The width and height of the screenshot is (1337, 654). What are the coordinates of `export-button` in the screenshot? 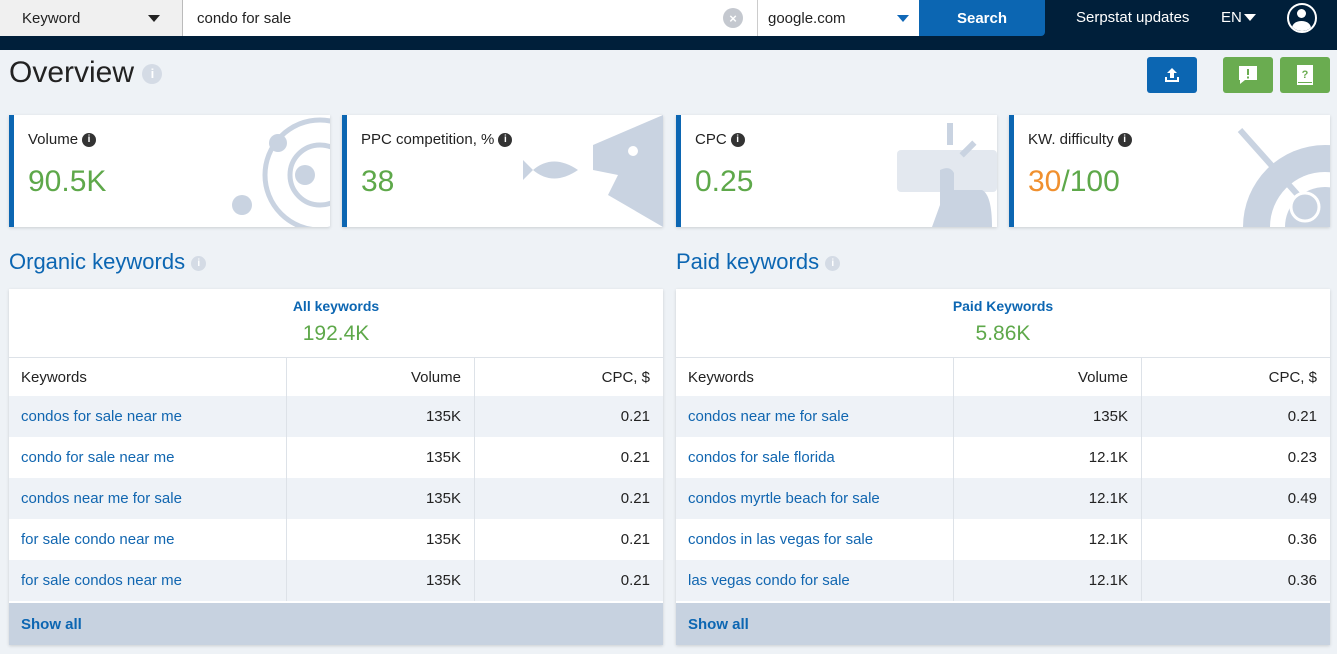 It's located at (1172, 75).